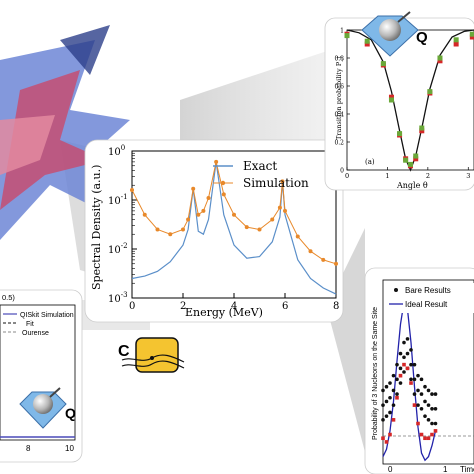 Image resolution: width=474 pixels, height=474 pixels. Describe the element at coordinates (260, 166) in the screenshot. I see `legend-exact-label: Exact` at that location.